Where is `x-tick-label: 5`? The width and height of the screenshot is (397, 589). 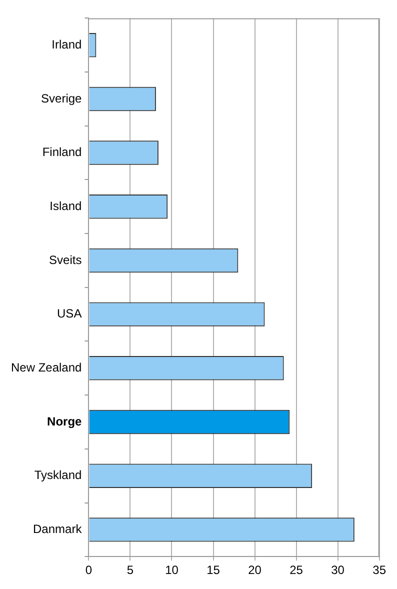
x-tick-label: 5 is located at coordinates (130, 570).